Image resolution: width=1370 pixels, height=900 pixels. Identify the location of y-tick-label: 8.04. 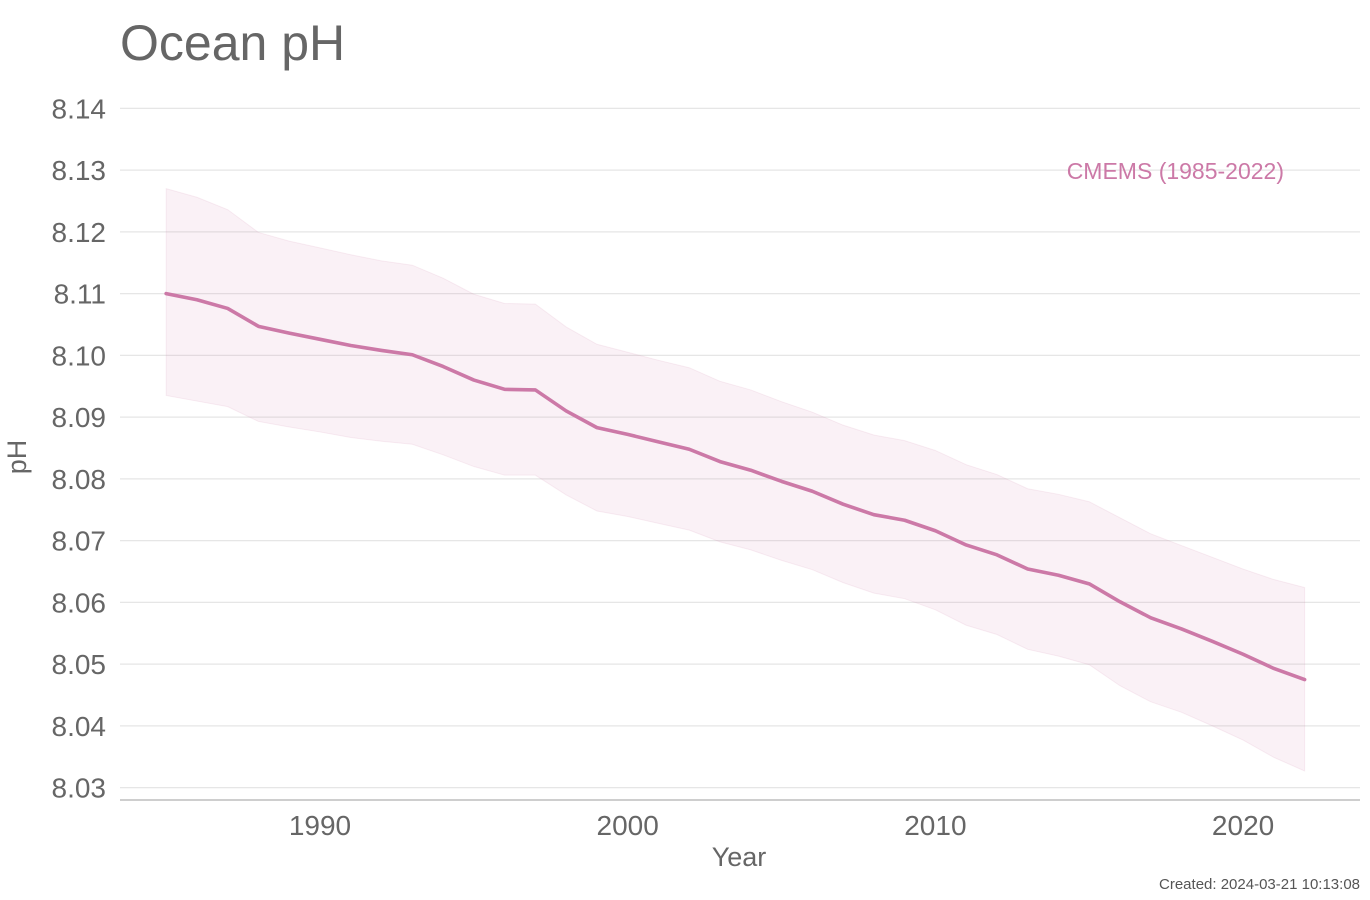
(79, 726).